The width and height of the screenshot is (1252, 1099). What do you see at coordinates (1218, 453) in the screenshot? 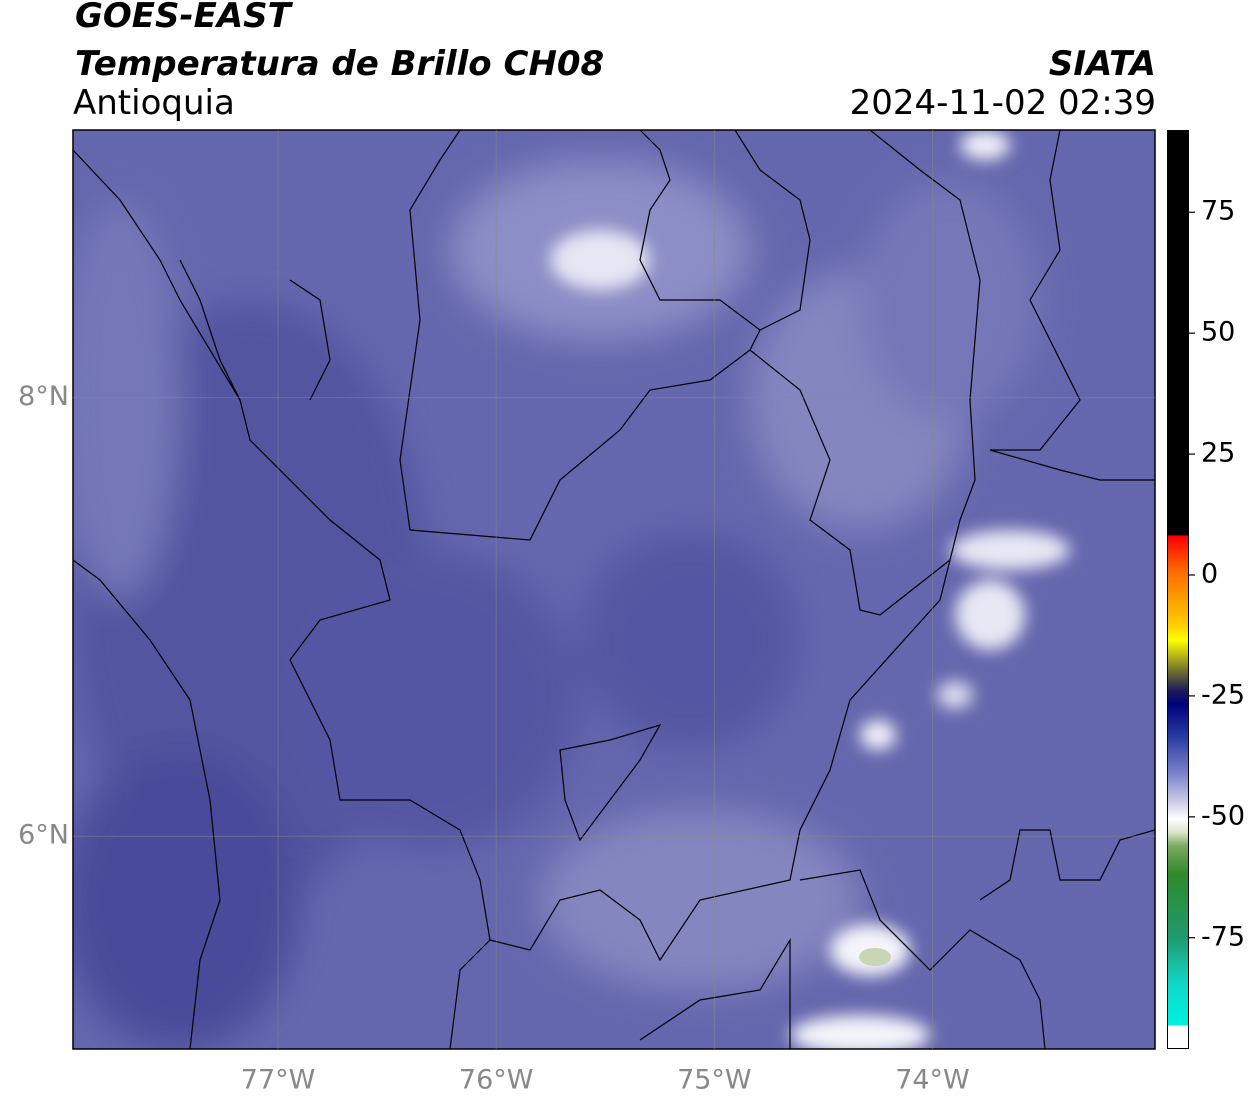
I see `colorbar-tick-label: 25` at bounding box center [1218, 453].